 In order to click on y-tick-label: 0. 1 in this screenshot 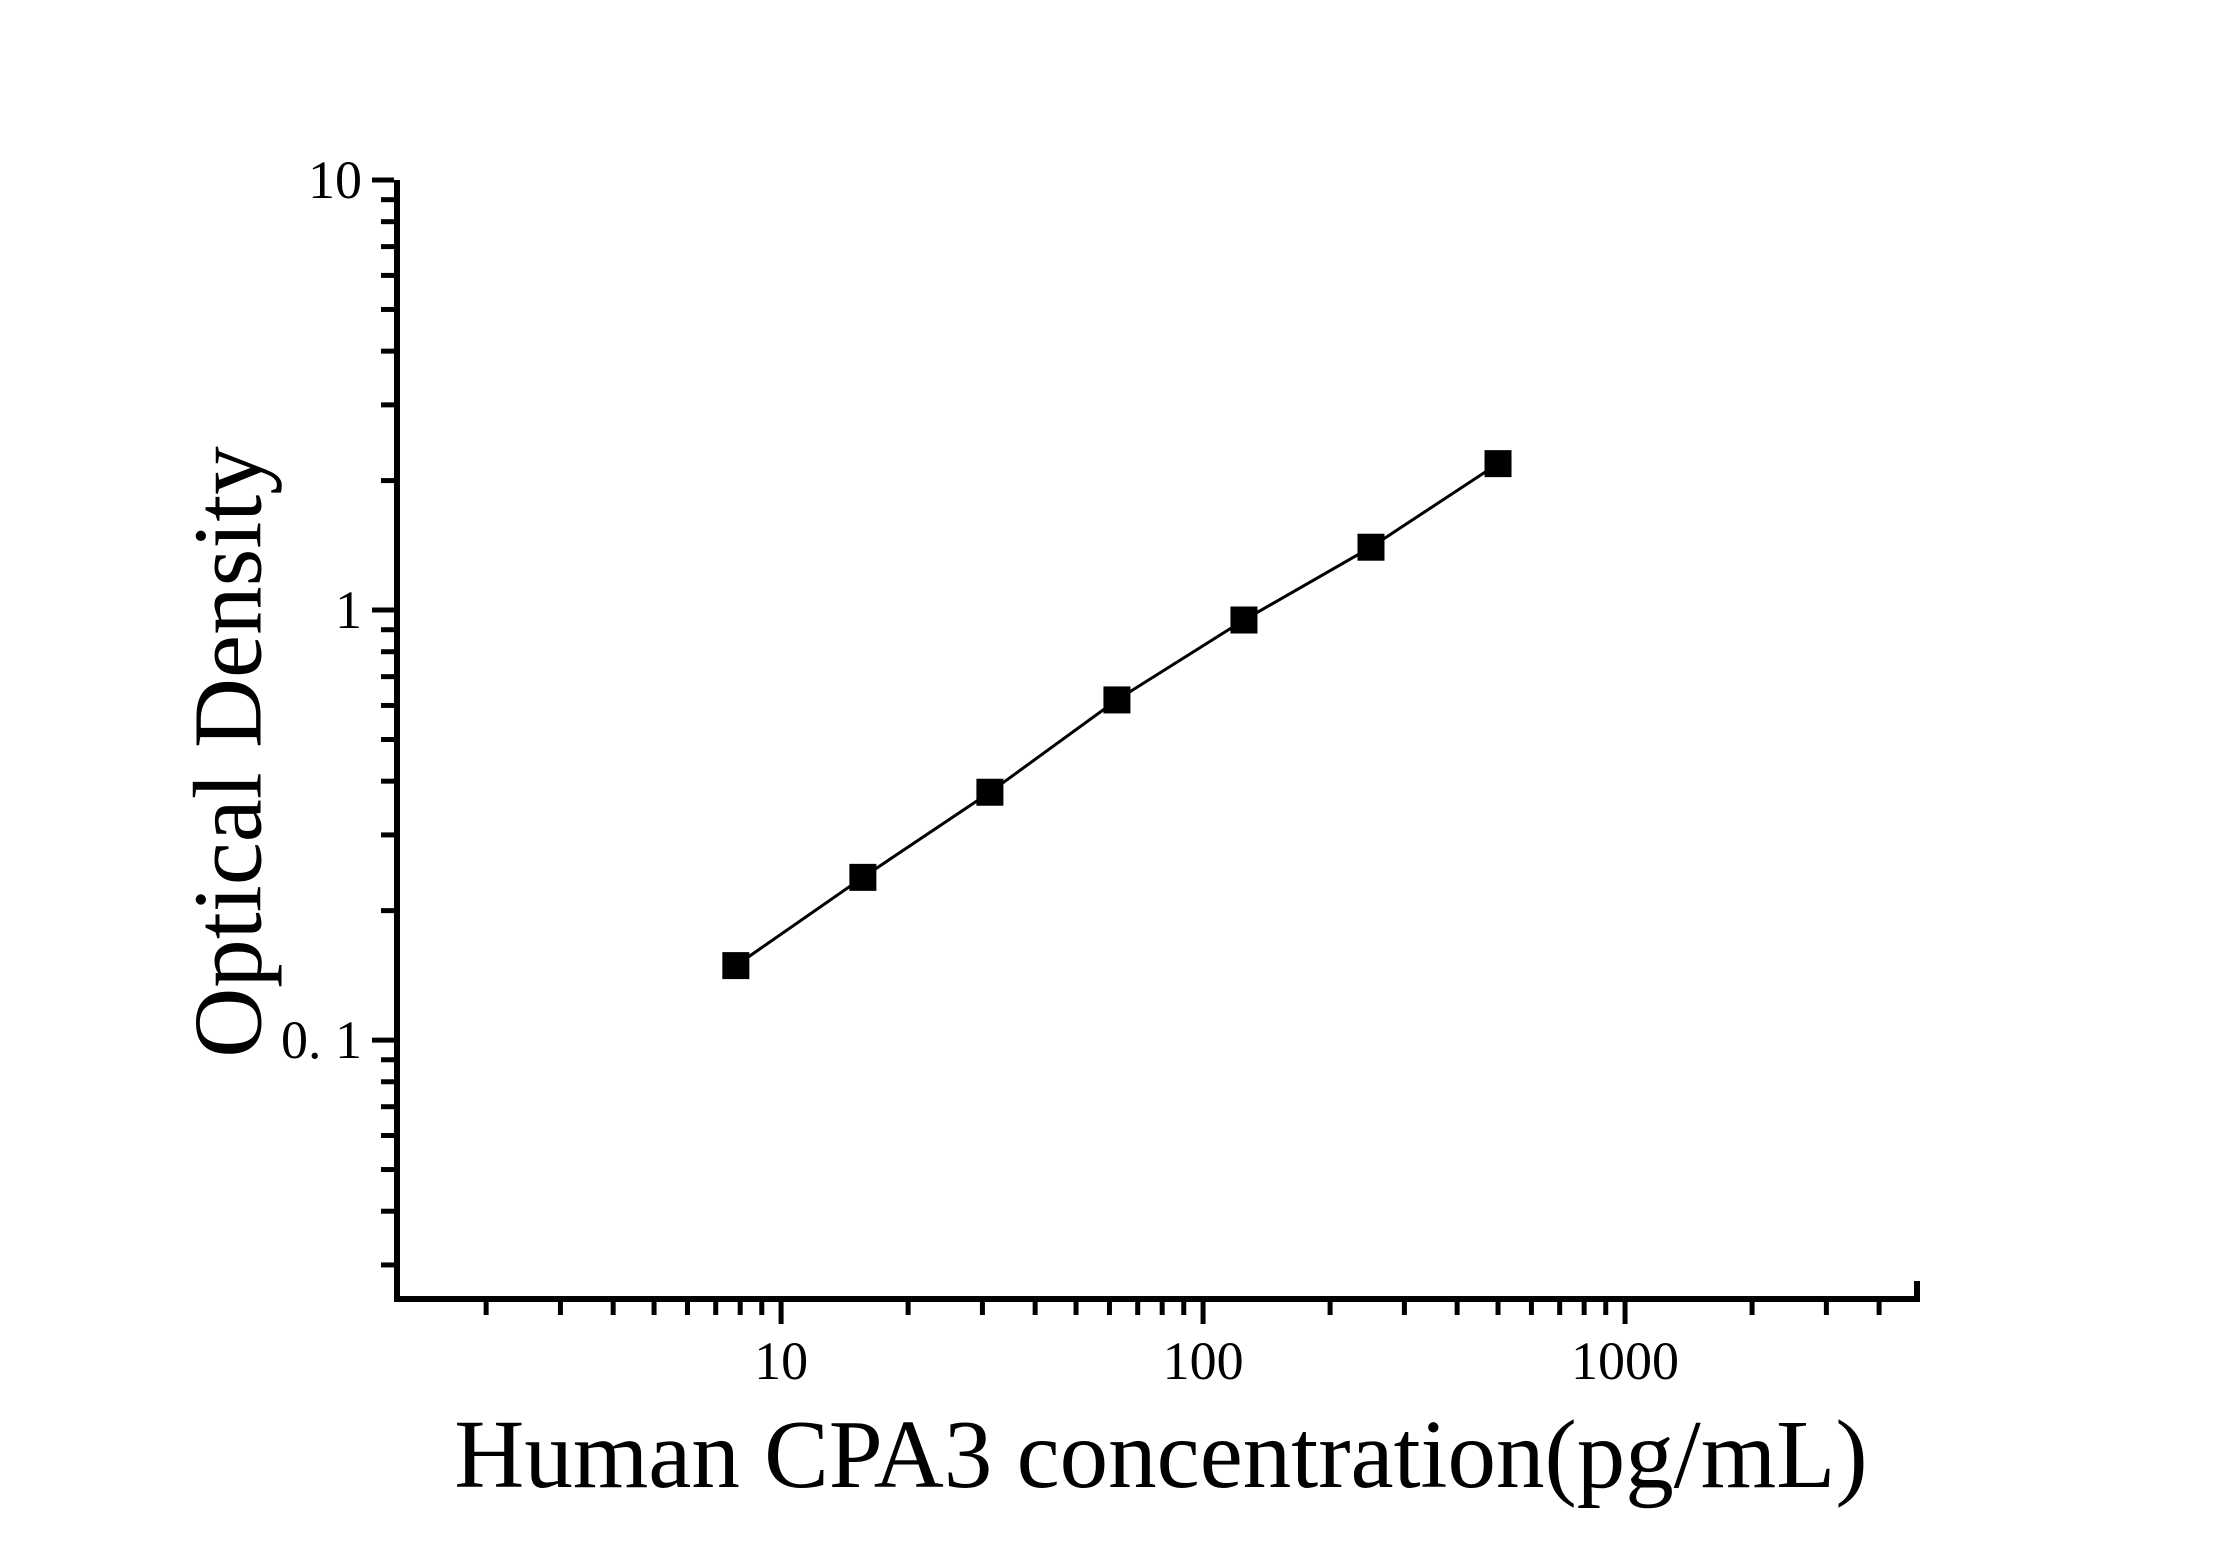, I will do `click(321, 1040)`.